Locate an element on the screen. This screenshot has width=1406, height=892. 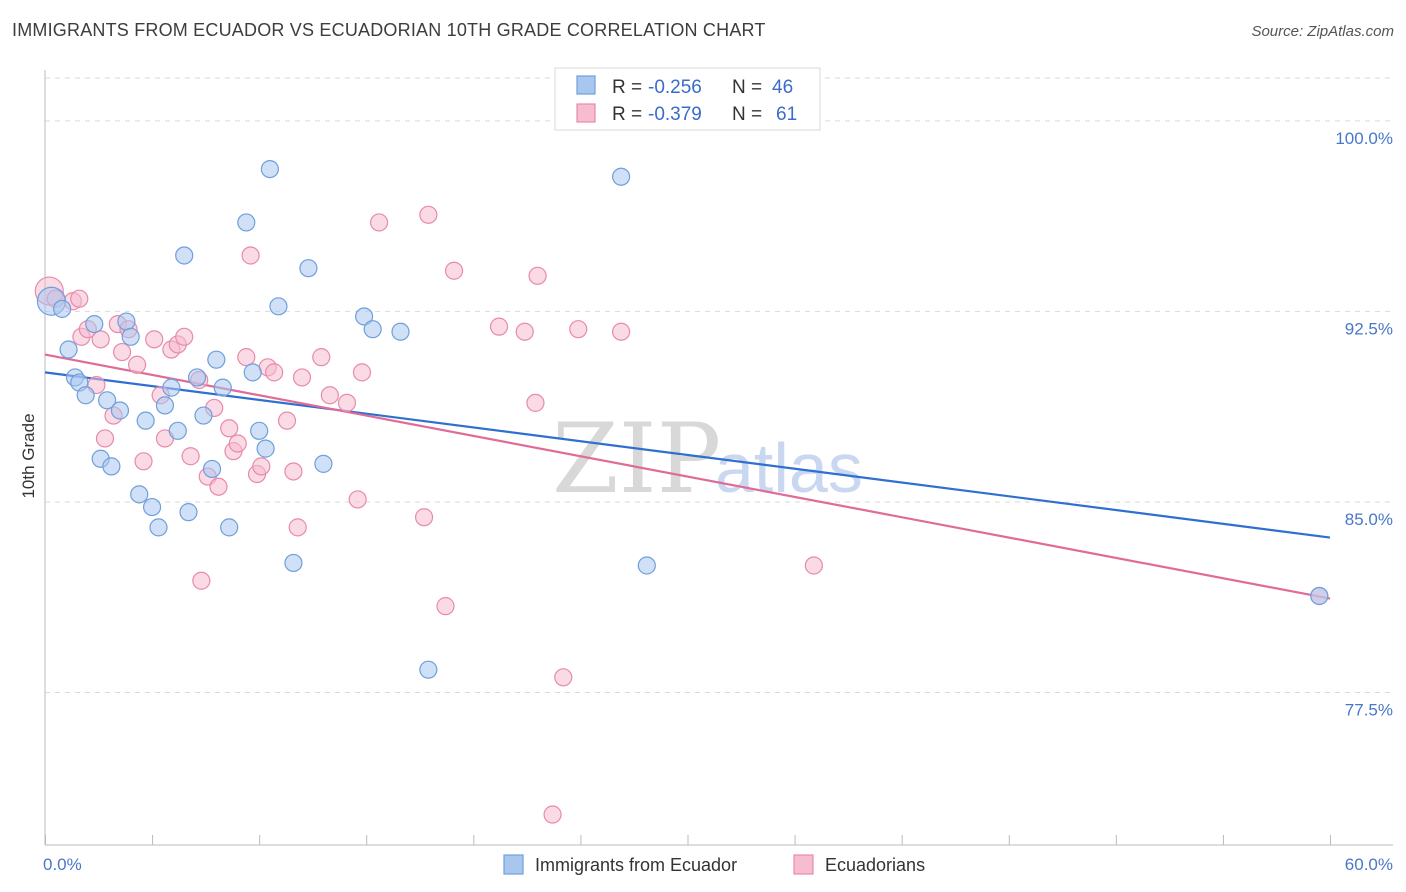
legend-r-value-1: -0.256 is located at coordinates (675, 87).